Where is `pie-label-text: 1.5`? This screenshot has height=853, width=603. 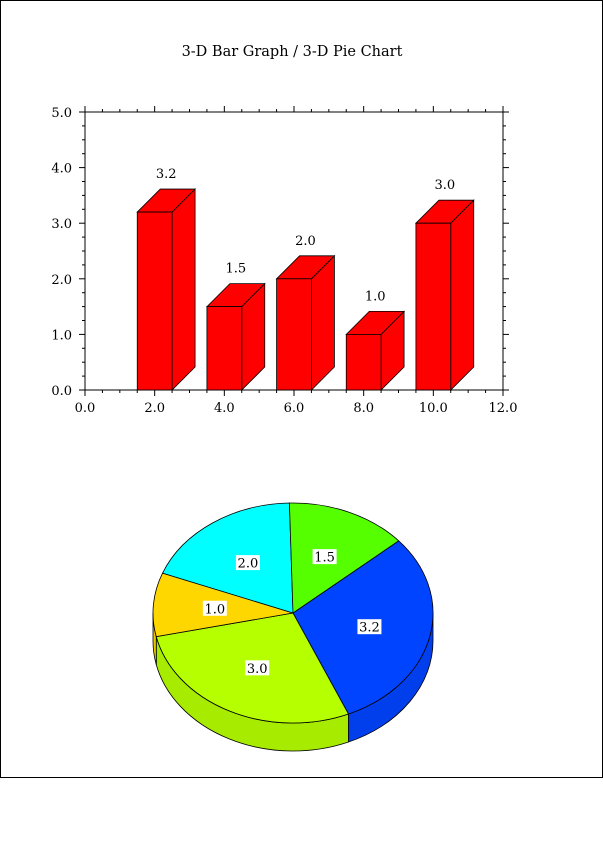
pie-label-text: 1.5 is located at coordinates (324, 558).